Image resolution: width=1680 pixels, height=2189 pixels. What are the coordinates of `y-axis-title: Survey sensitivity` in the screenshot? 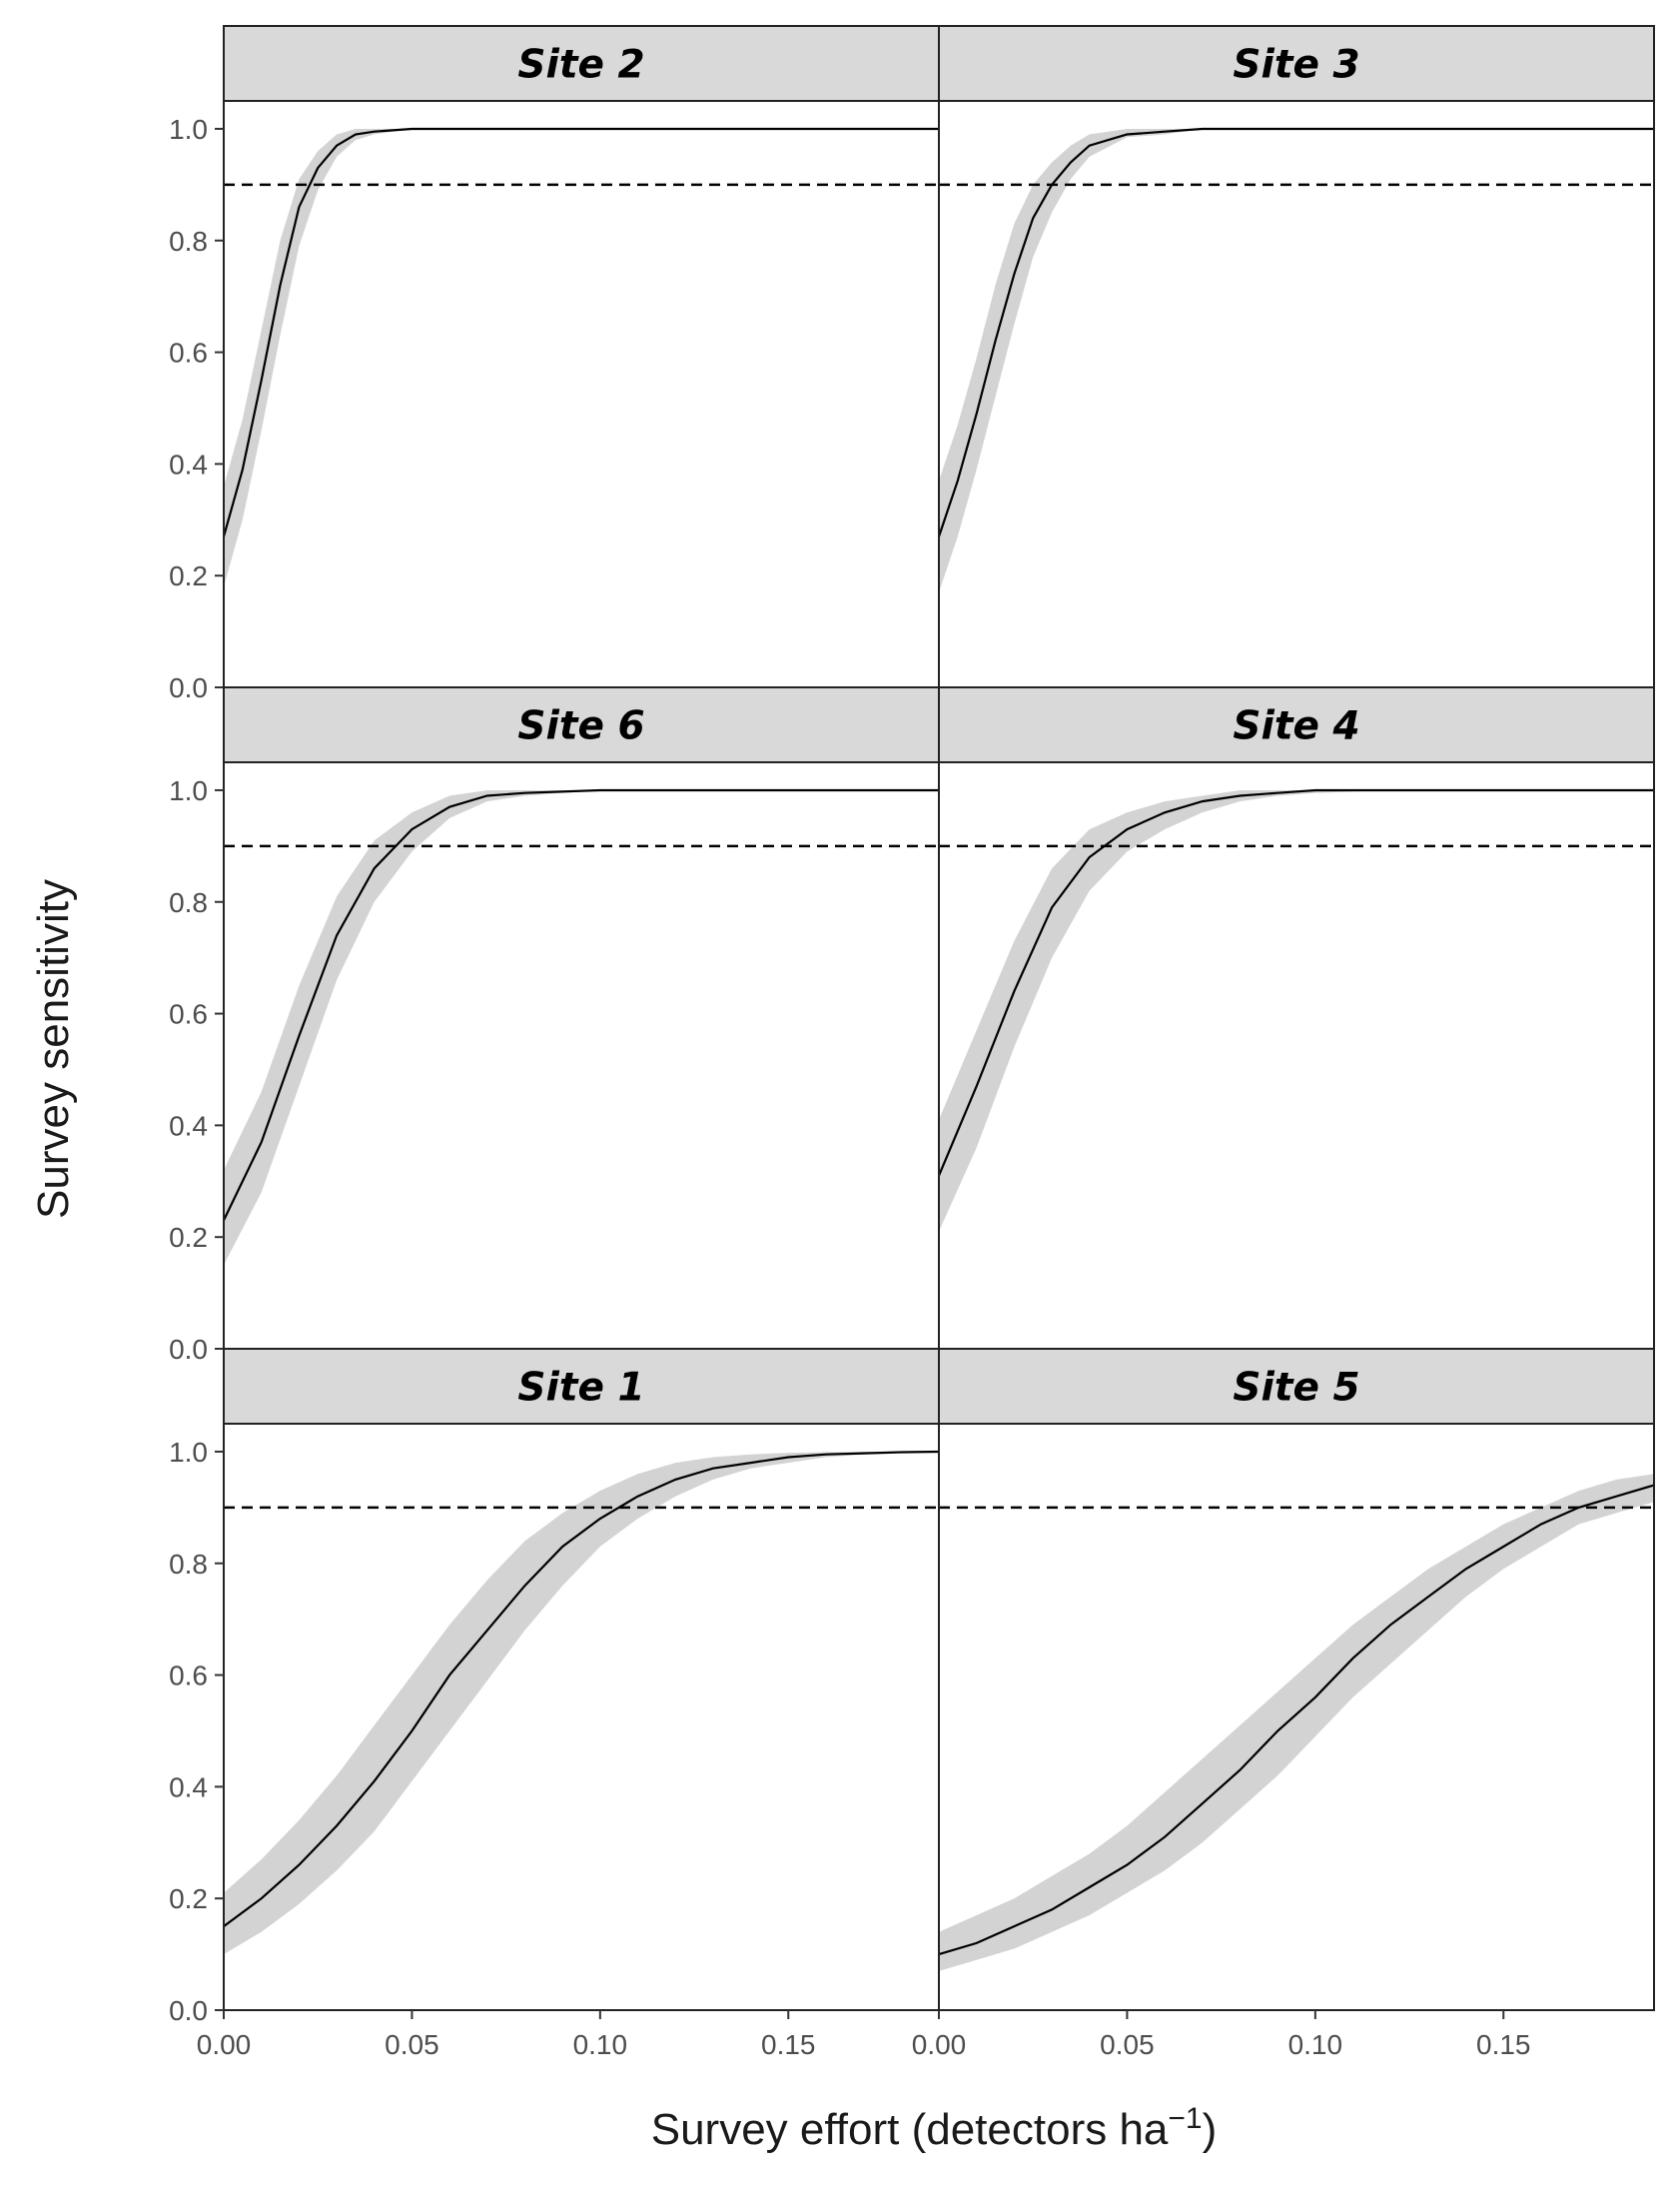 It's located at (53, 1049).